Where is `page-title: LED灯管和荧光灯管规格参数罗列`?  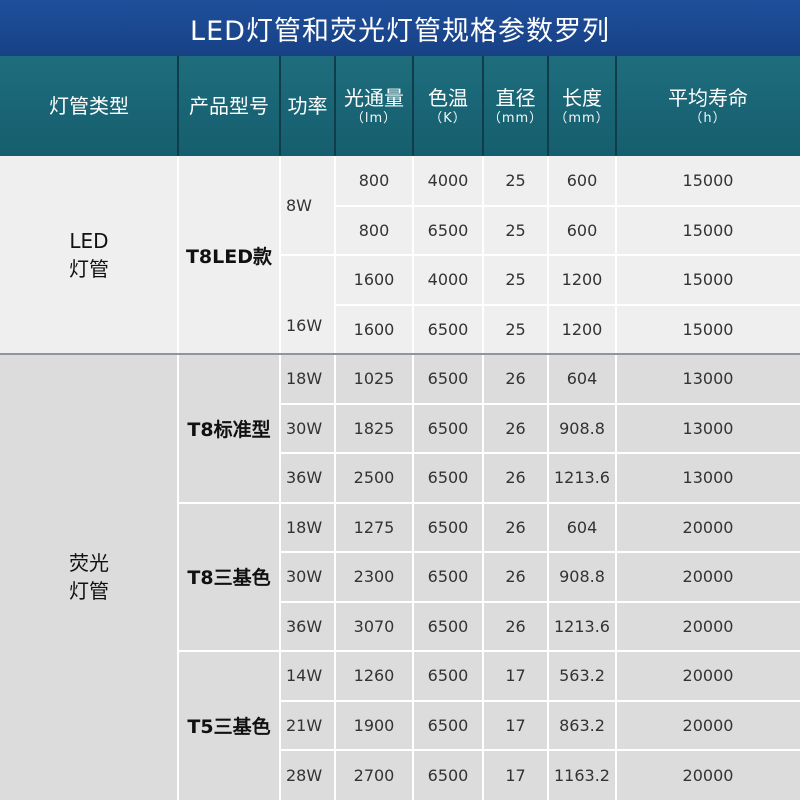
page-title: LED灯管和荧光灯管规格参数罗列 is located at coordinates (400, 31).